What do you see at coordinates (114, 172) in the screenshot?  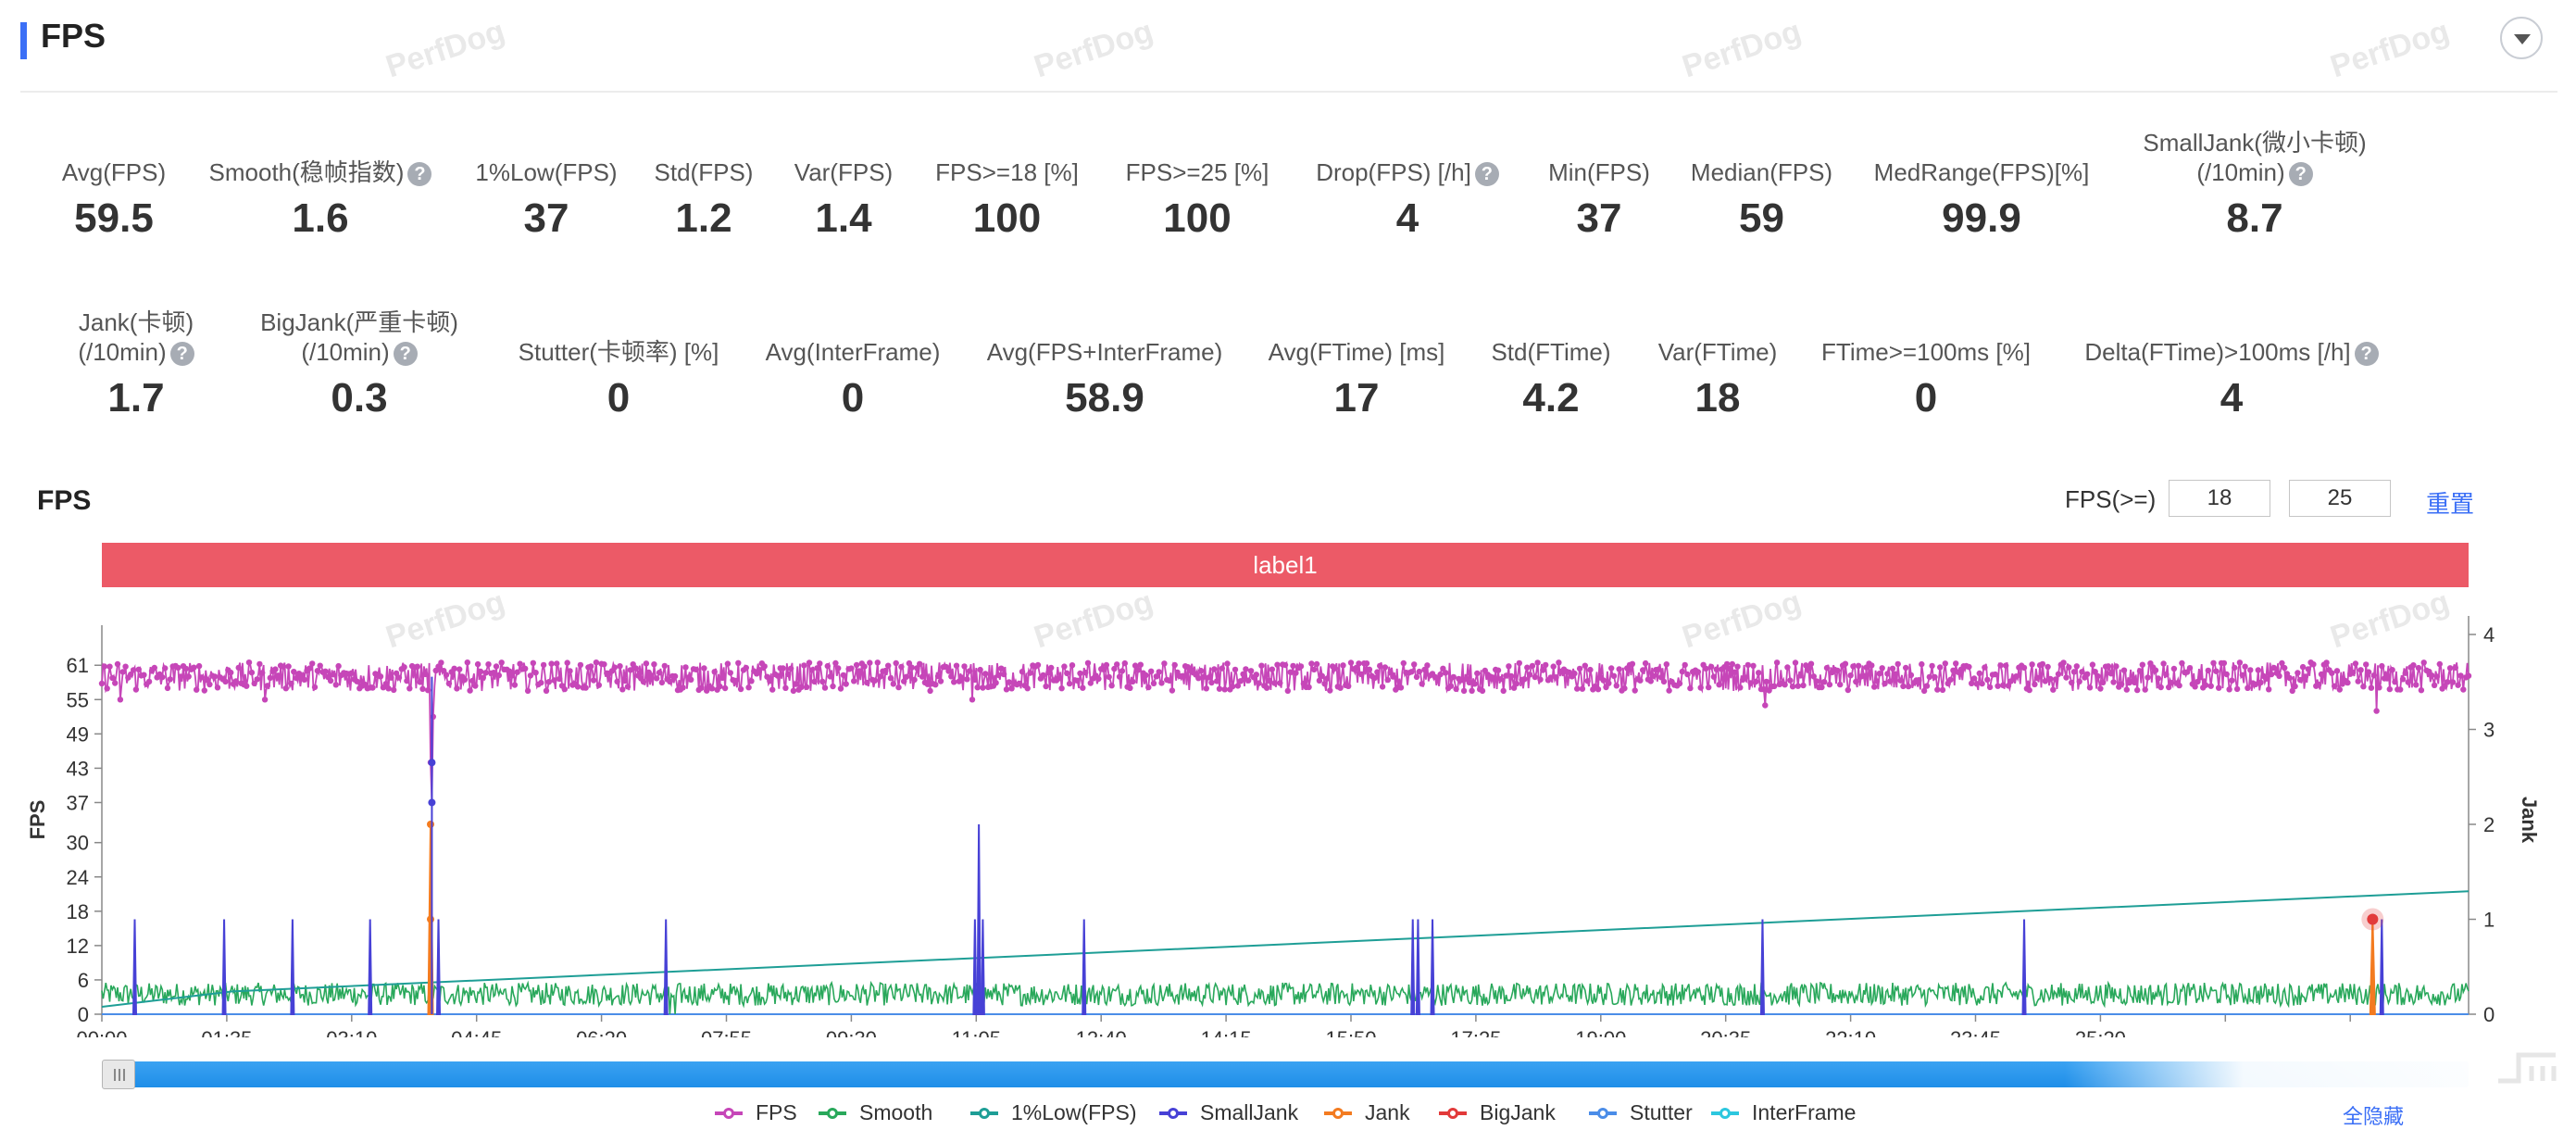 I see `metric-label: Avg(FPS)` at bounding box center [114, 172].